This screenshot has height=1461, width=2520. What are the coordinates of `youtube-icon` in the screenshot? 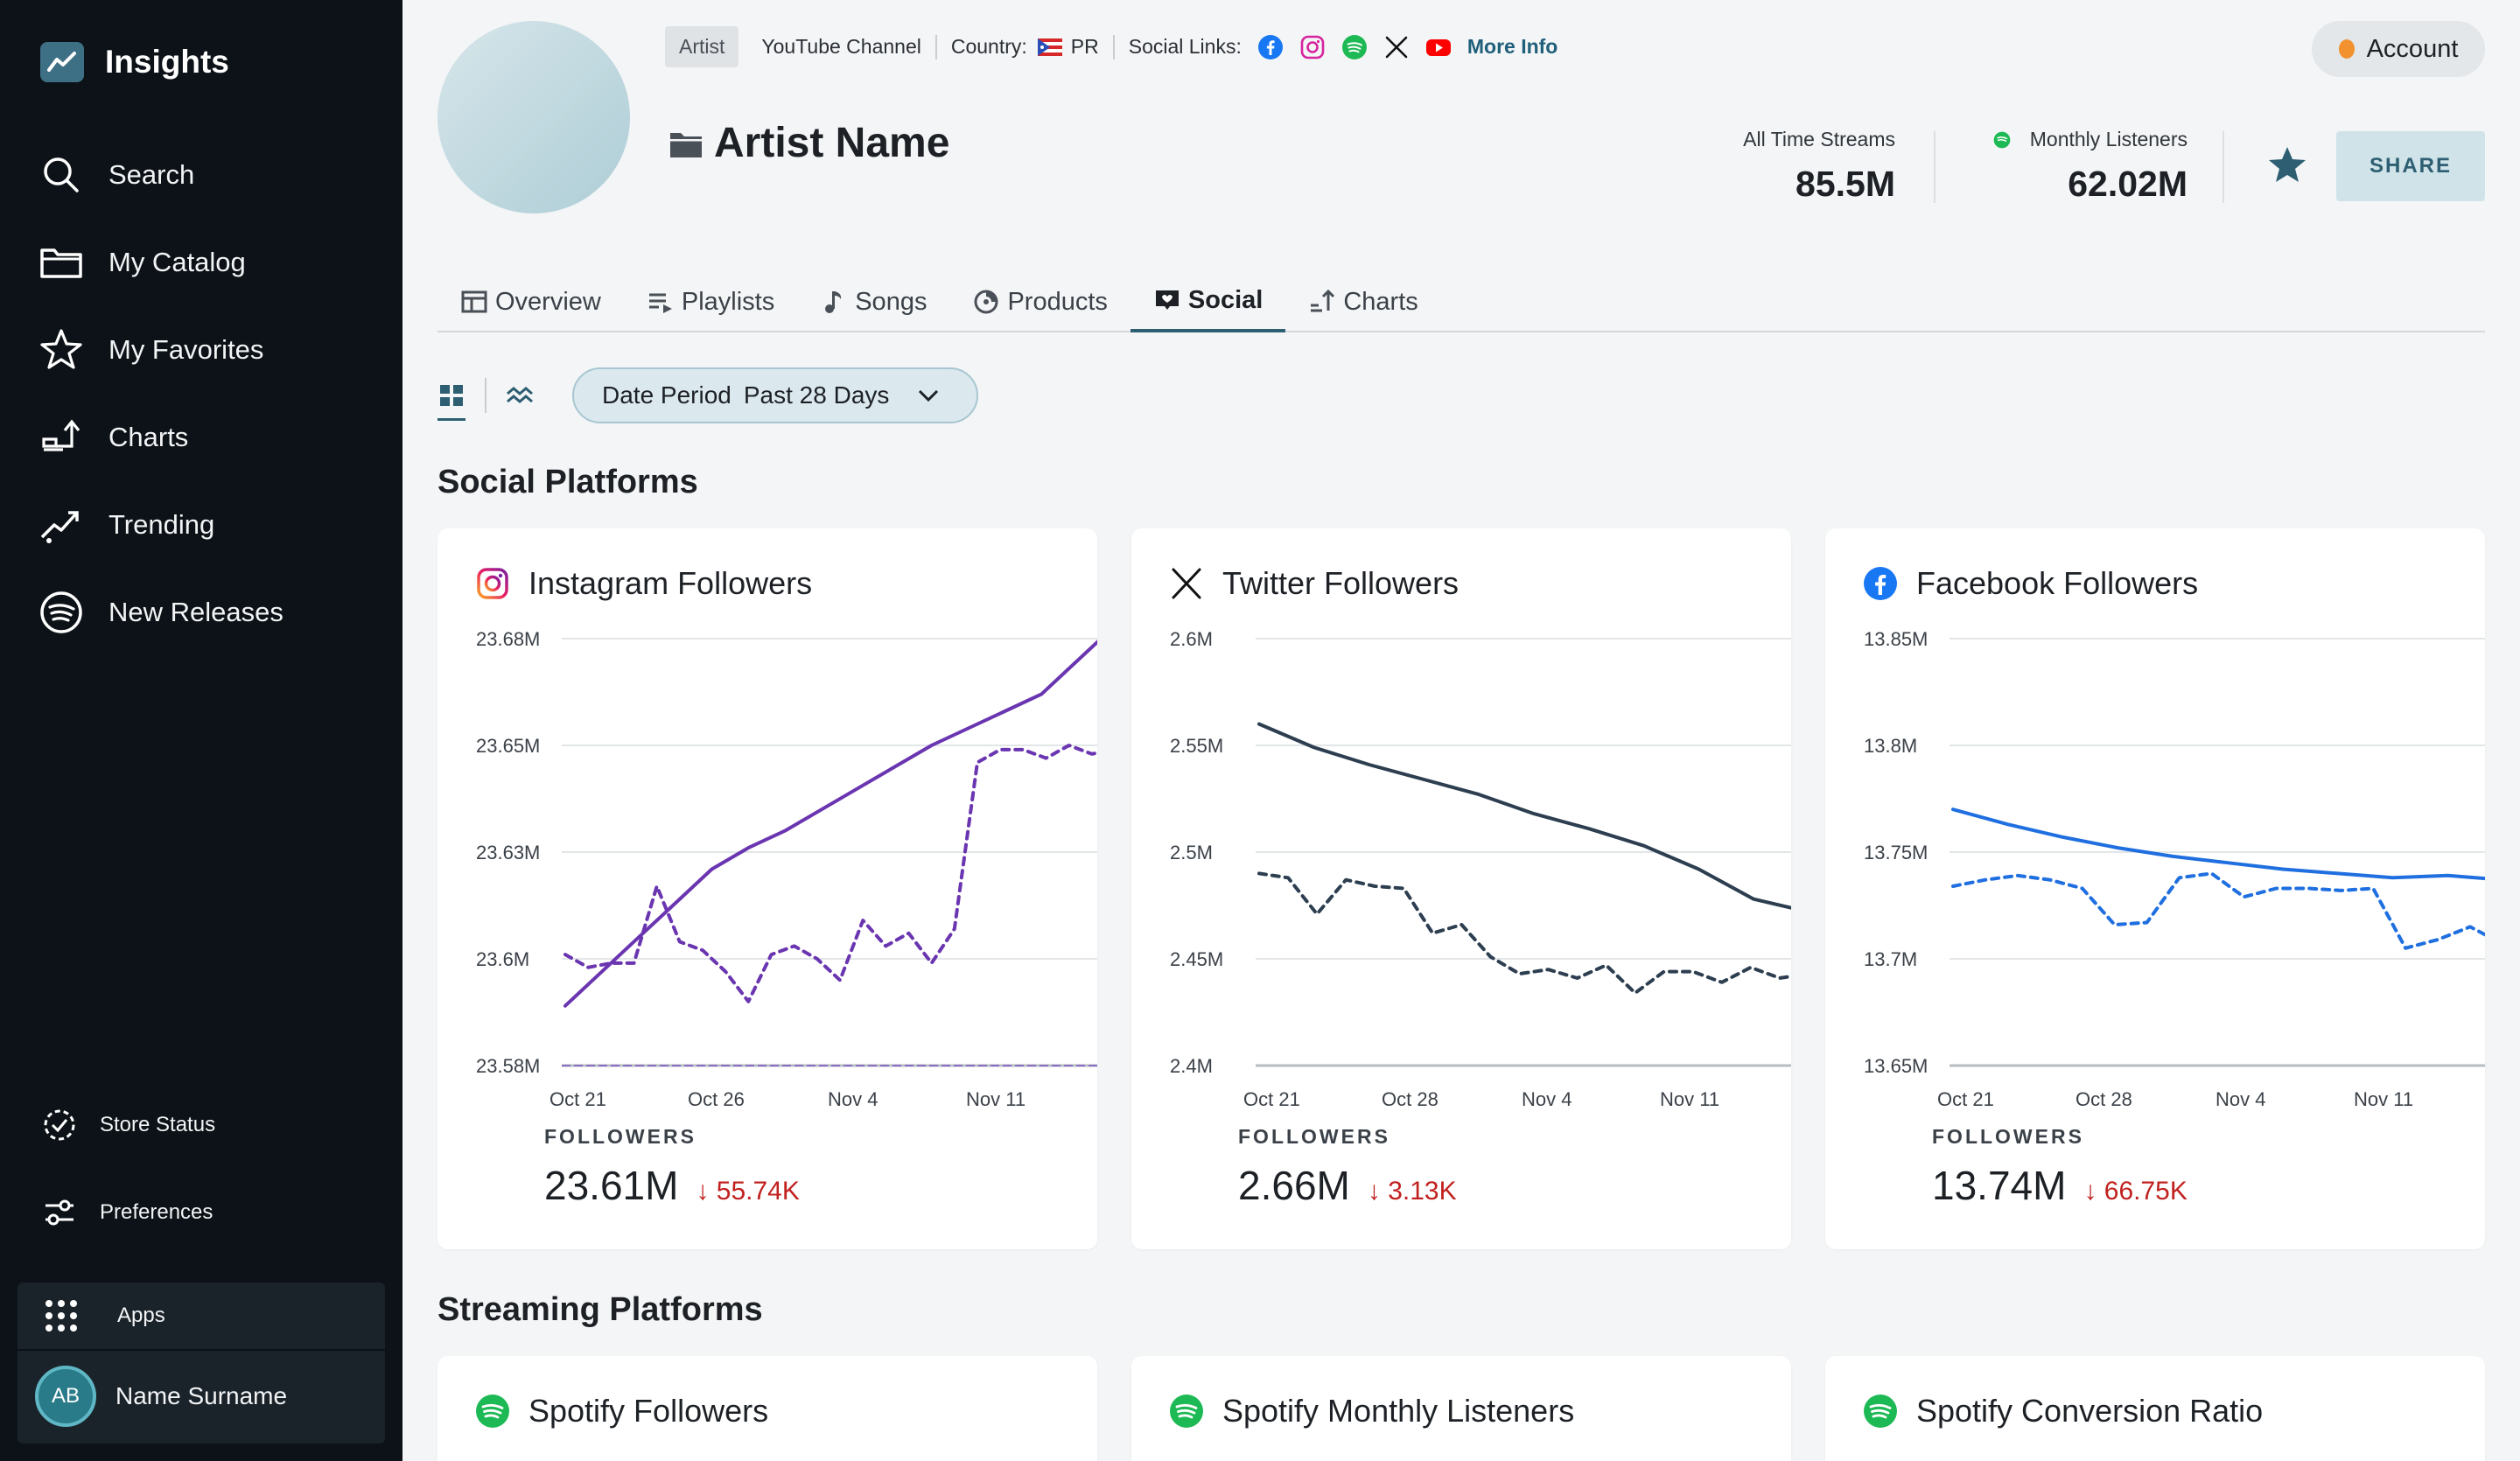 It's located at (1438, 47).